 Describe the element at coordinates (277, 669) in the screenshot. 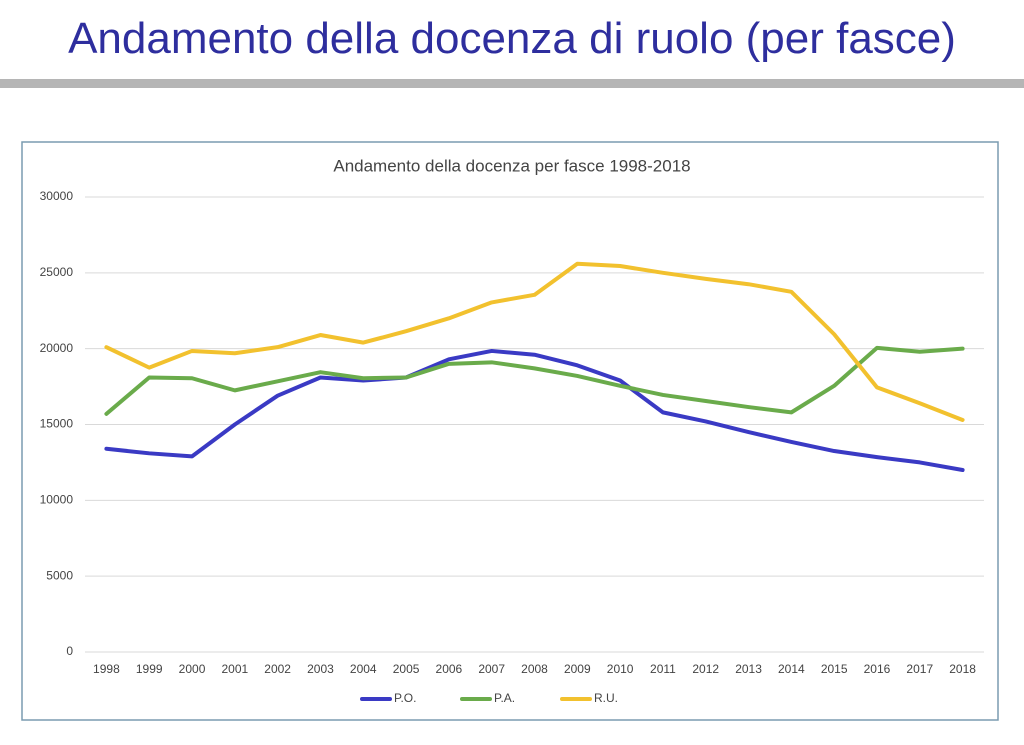

I see `x-tick-label: 2002` at that location.